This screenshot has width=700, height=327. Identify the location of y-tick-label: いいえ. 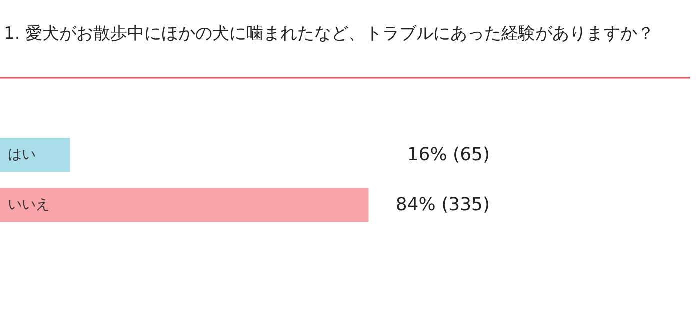
(29, 205).